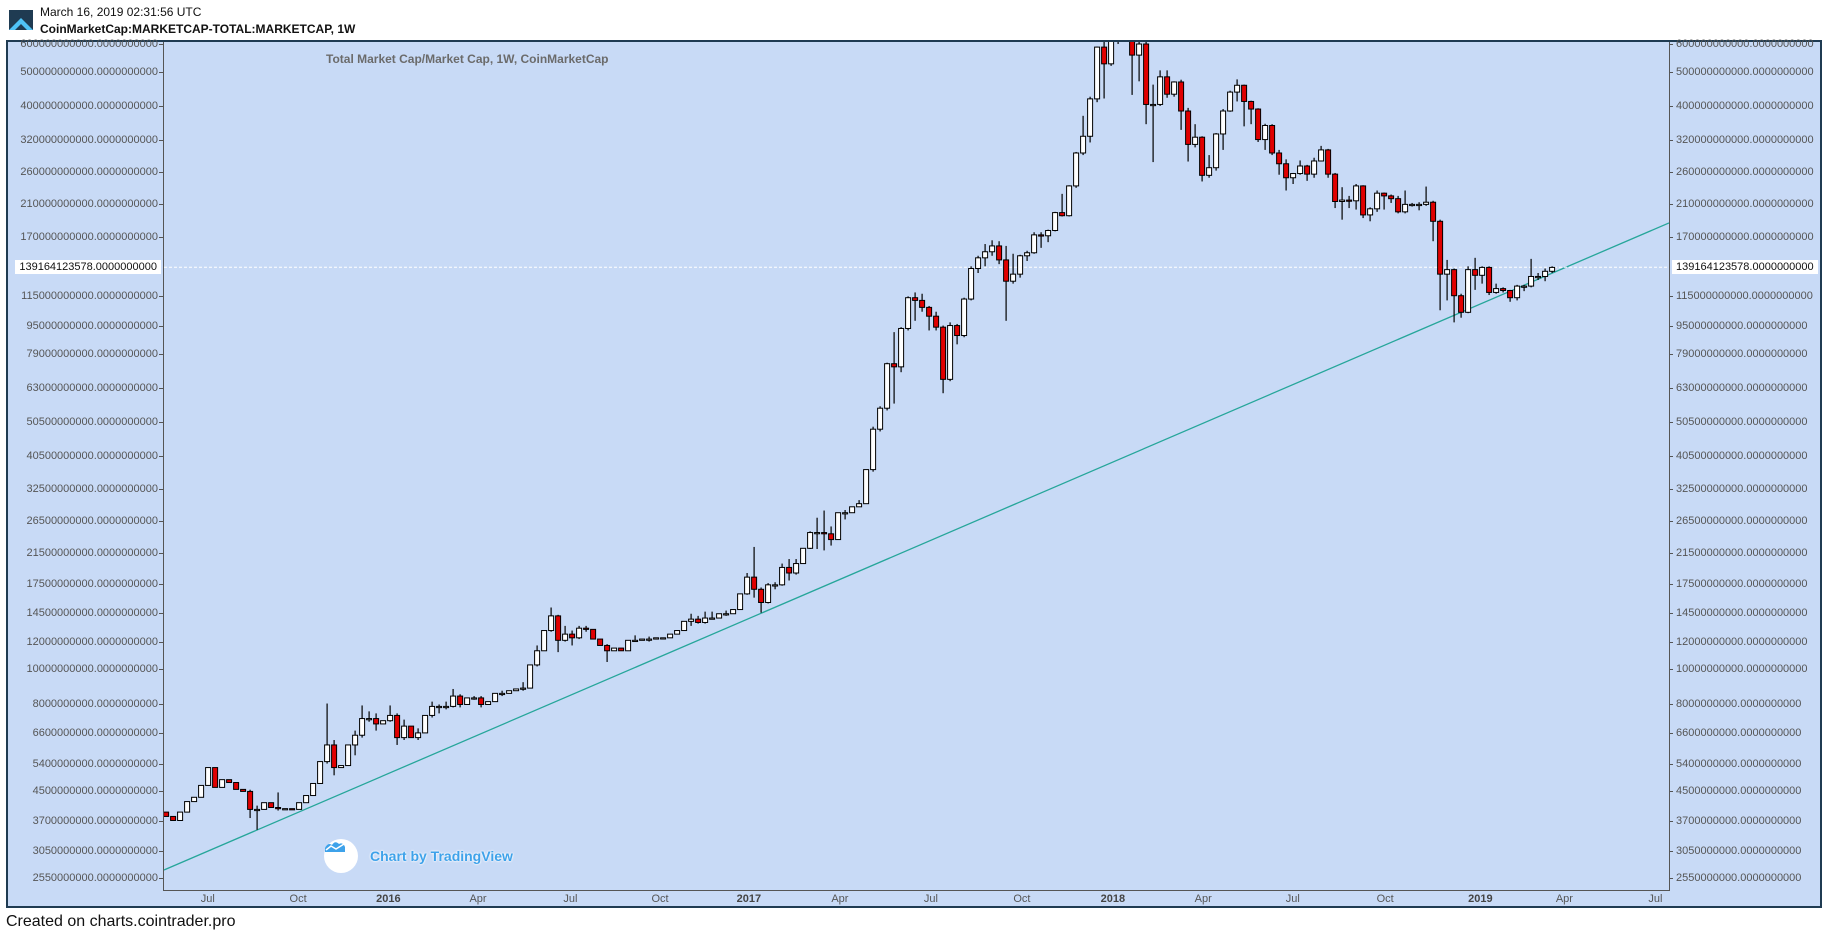 This screenshot has height=938, width=1828. I want to click on tradingview-watermark-text: Chart by TradingView, so click(441, 856).